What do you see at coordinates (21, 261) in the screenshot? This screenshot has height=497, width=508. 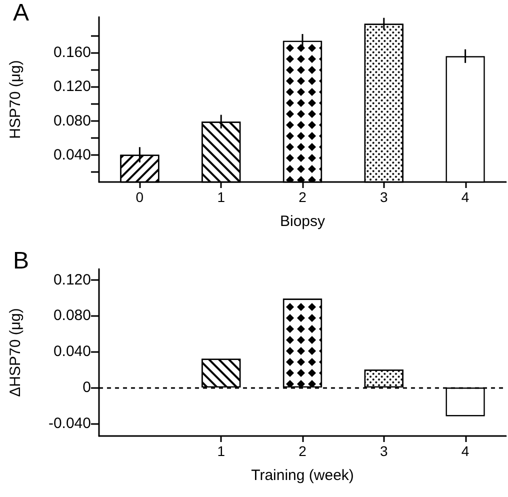 I see `chart-title: B` at bounding box center [21, 261].